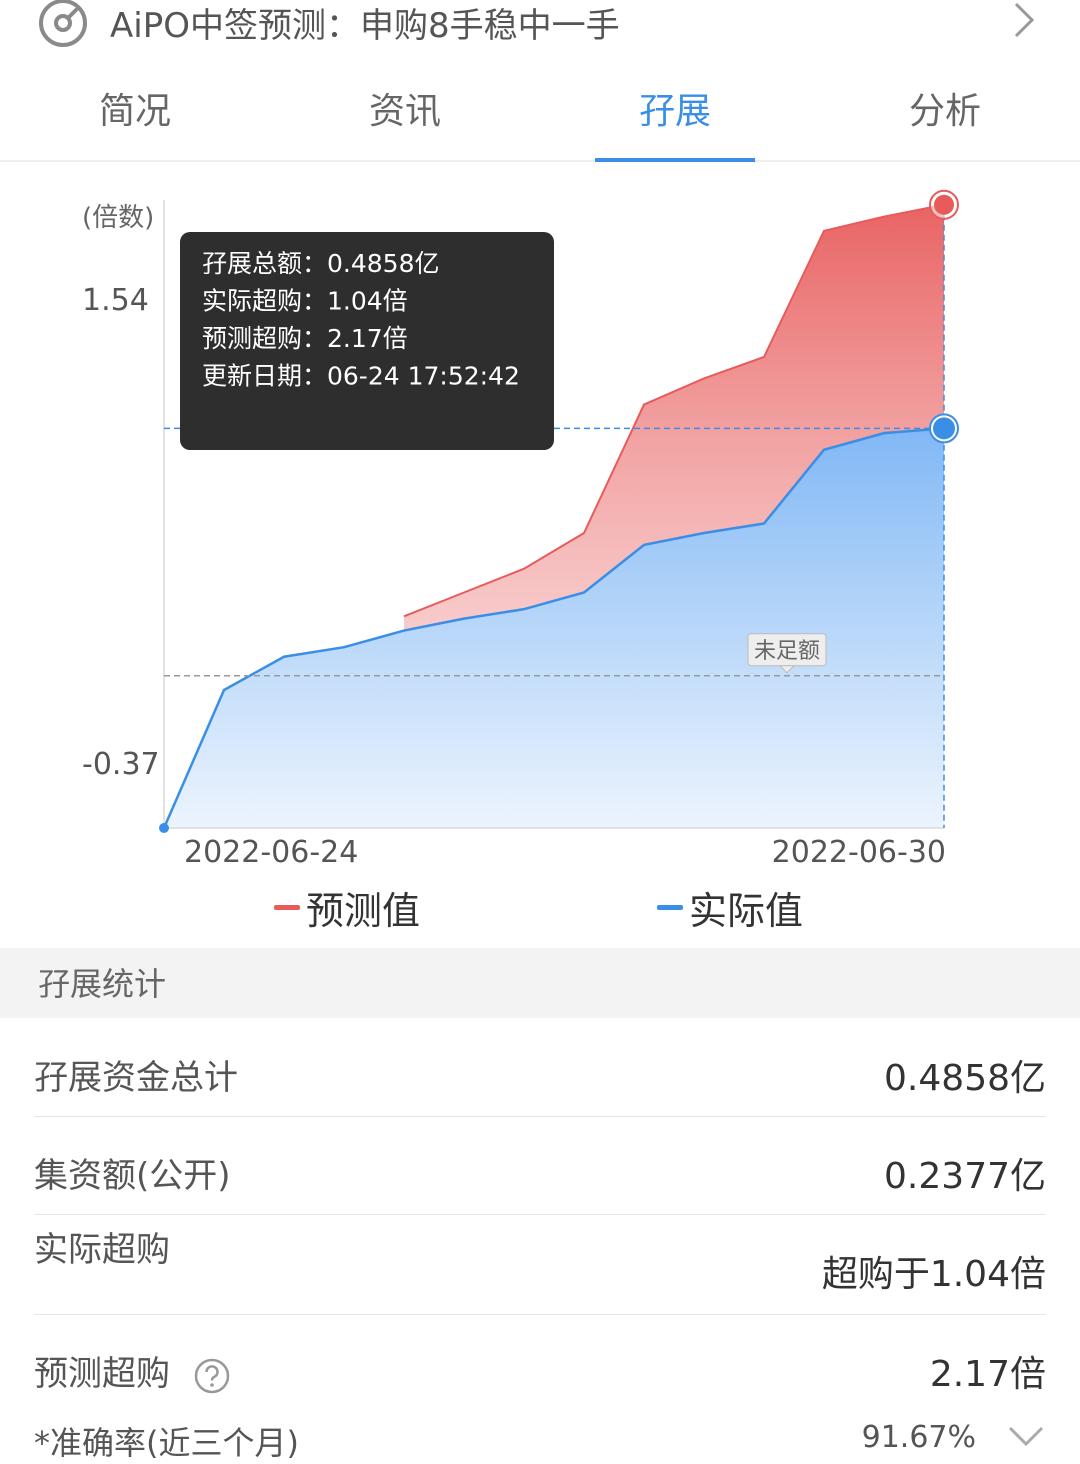 The width and height of the screenshot is (1080, 1464). I want to click on y-tick-label-bottom: -0.37, so click(121, 764).